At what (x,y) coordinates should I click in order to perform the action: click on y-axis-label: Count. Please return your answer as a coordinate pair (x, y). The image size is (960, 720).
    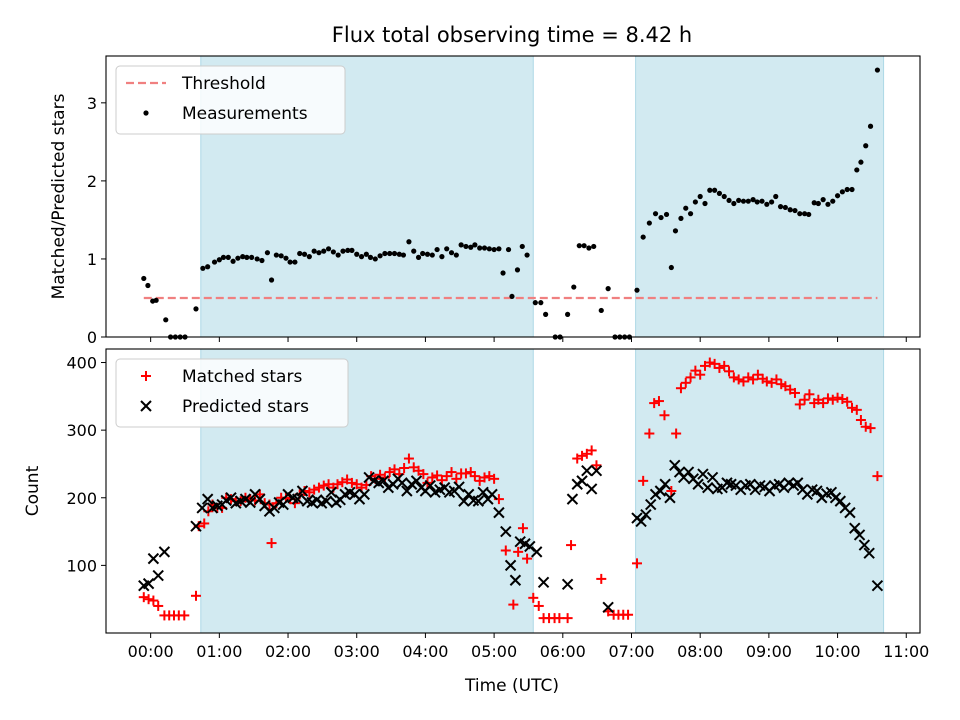
    Looking at the image, I should click on (33, 490).